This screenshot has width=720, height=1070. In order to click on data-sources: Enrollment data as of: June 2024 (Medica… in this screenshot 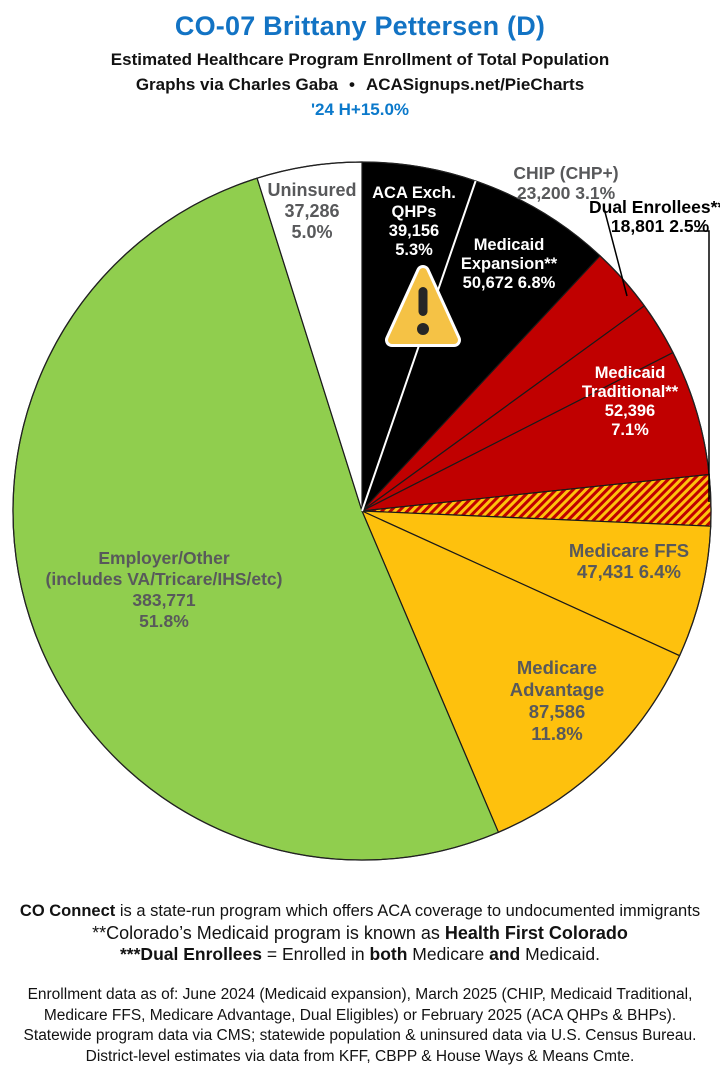, I will do `click(360, 1026)`.